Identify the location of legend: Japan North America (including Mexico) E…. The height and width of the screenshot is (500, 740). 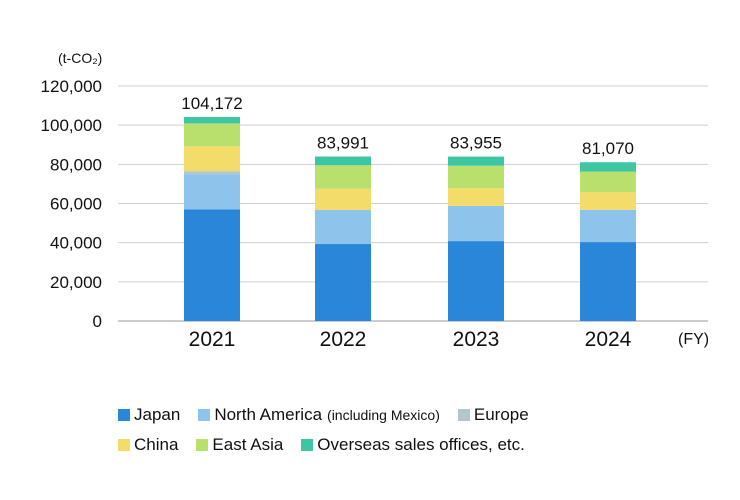
(398, 430).